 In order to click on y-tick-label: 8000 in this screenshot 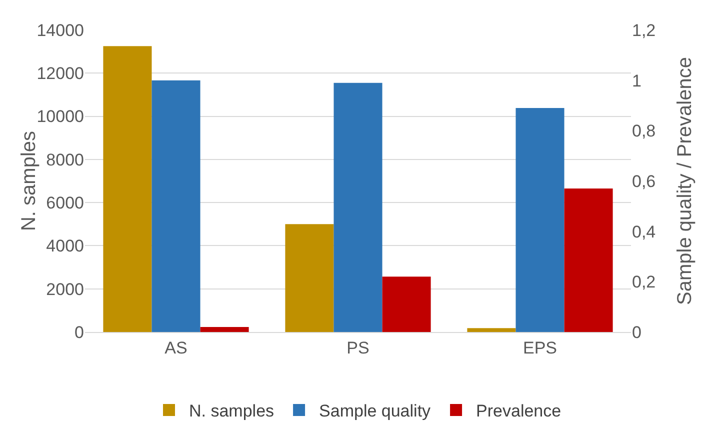, I will do `click(65, 160)`.